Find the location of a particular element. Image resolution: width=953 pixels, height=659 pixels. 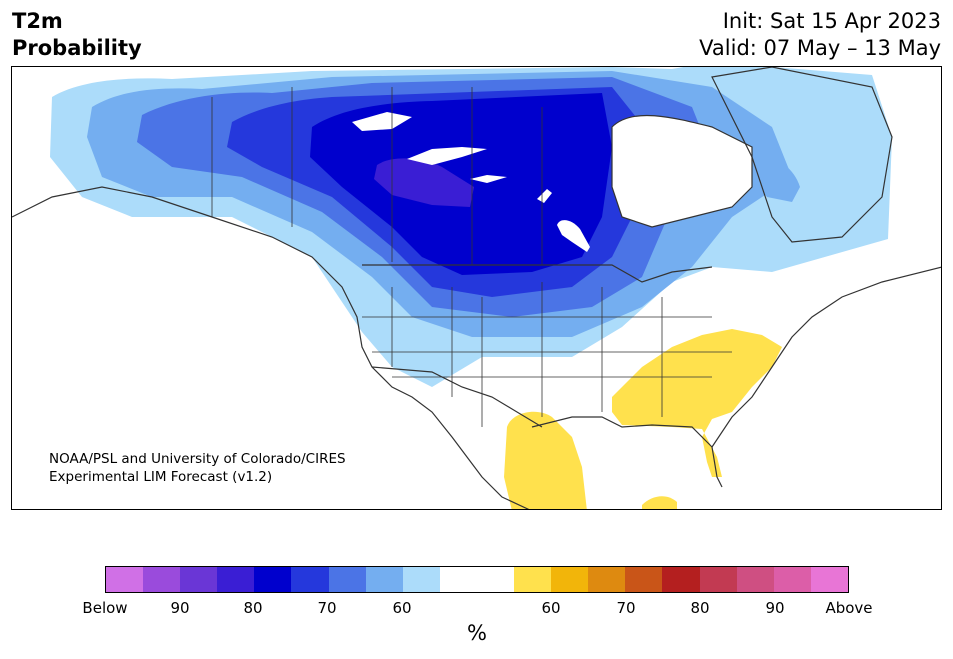

meridian-line is located at coordinates (527, 354).